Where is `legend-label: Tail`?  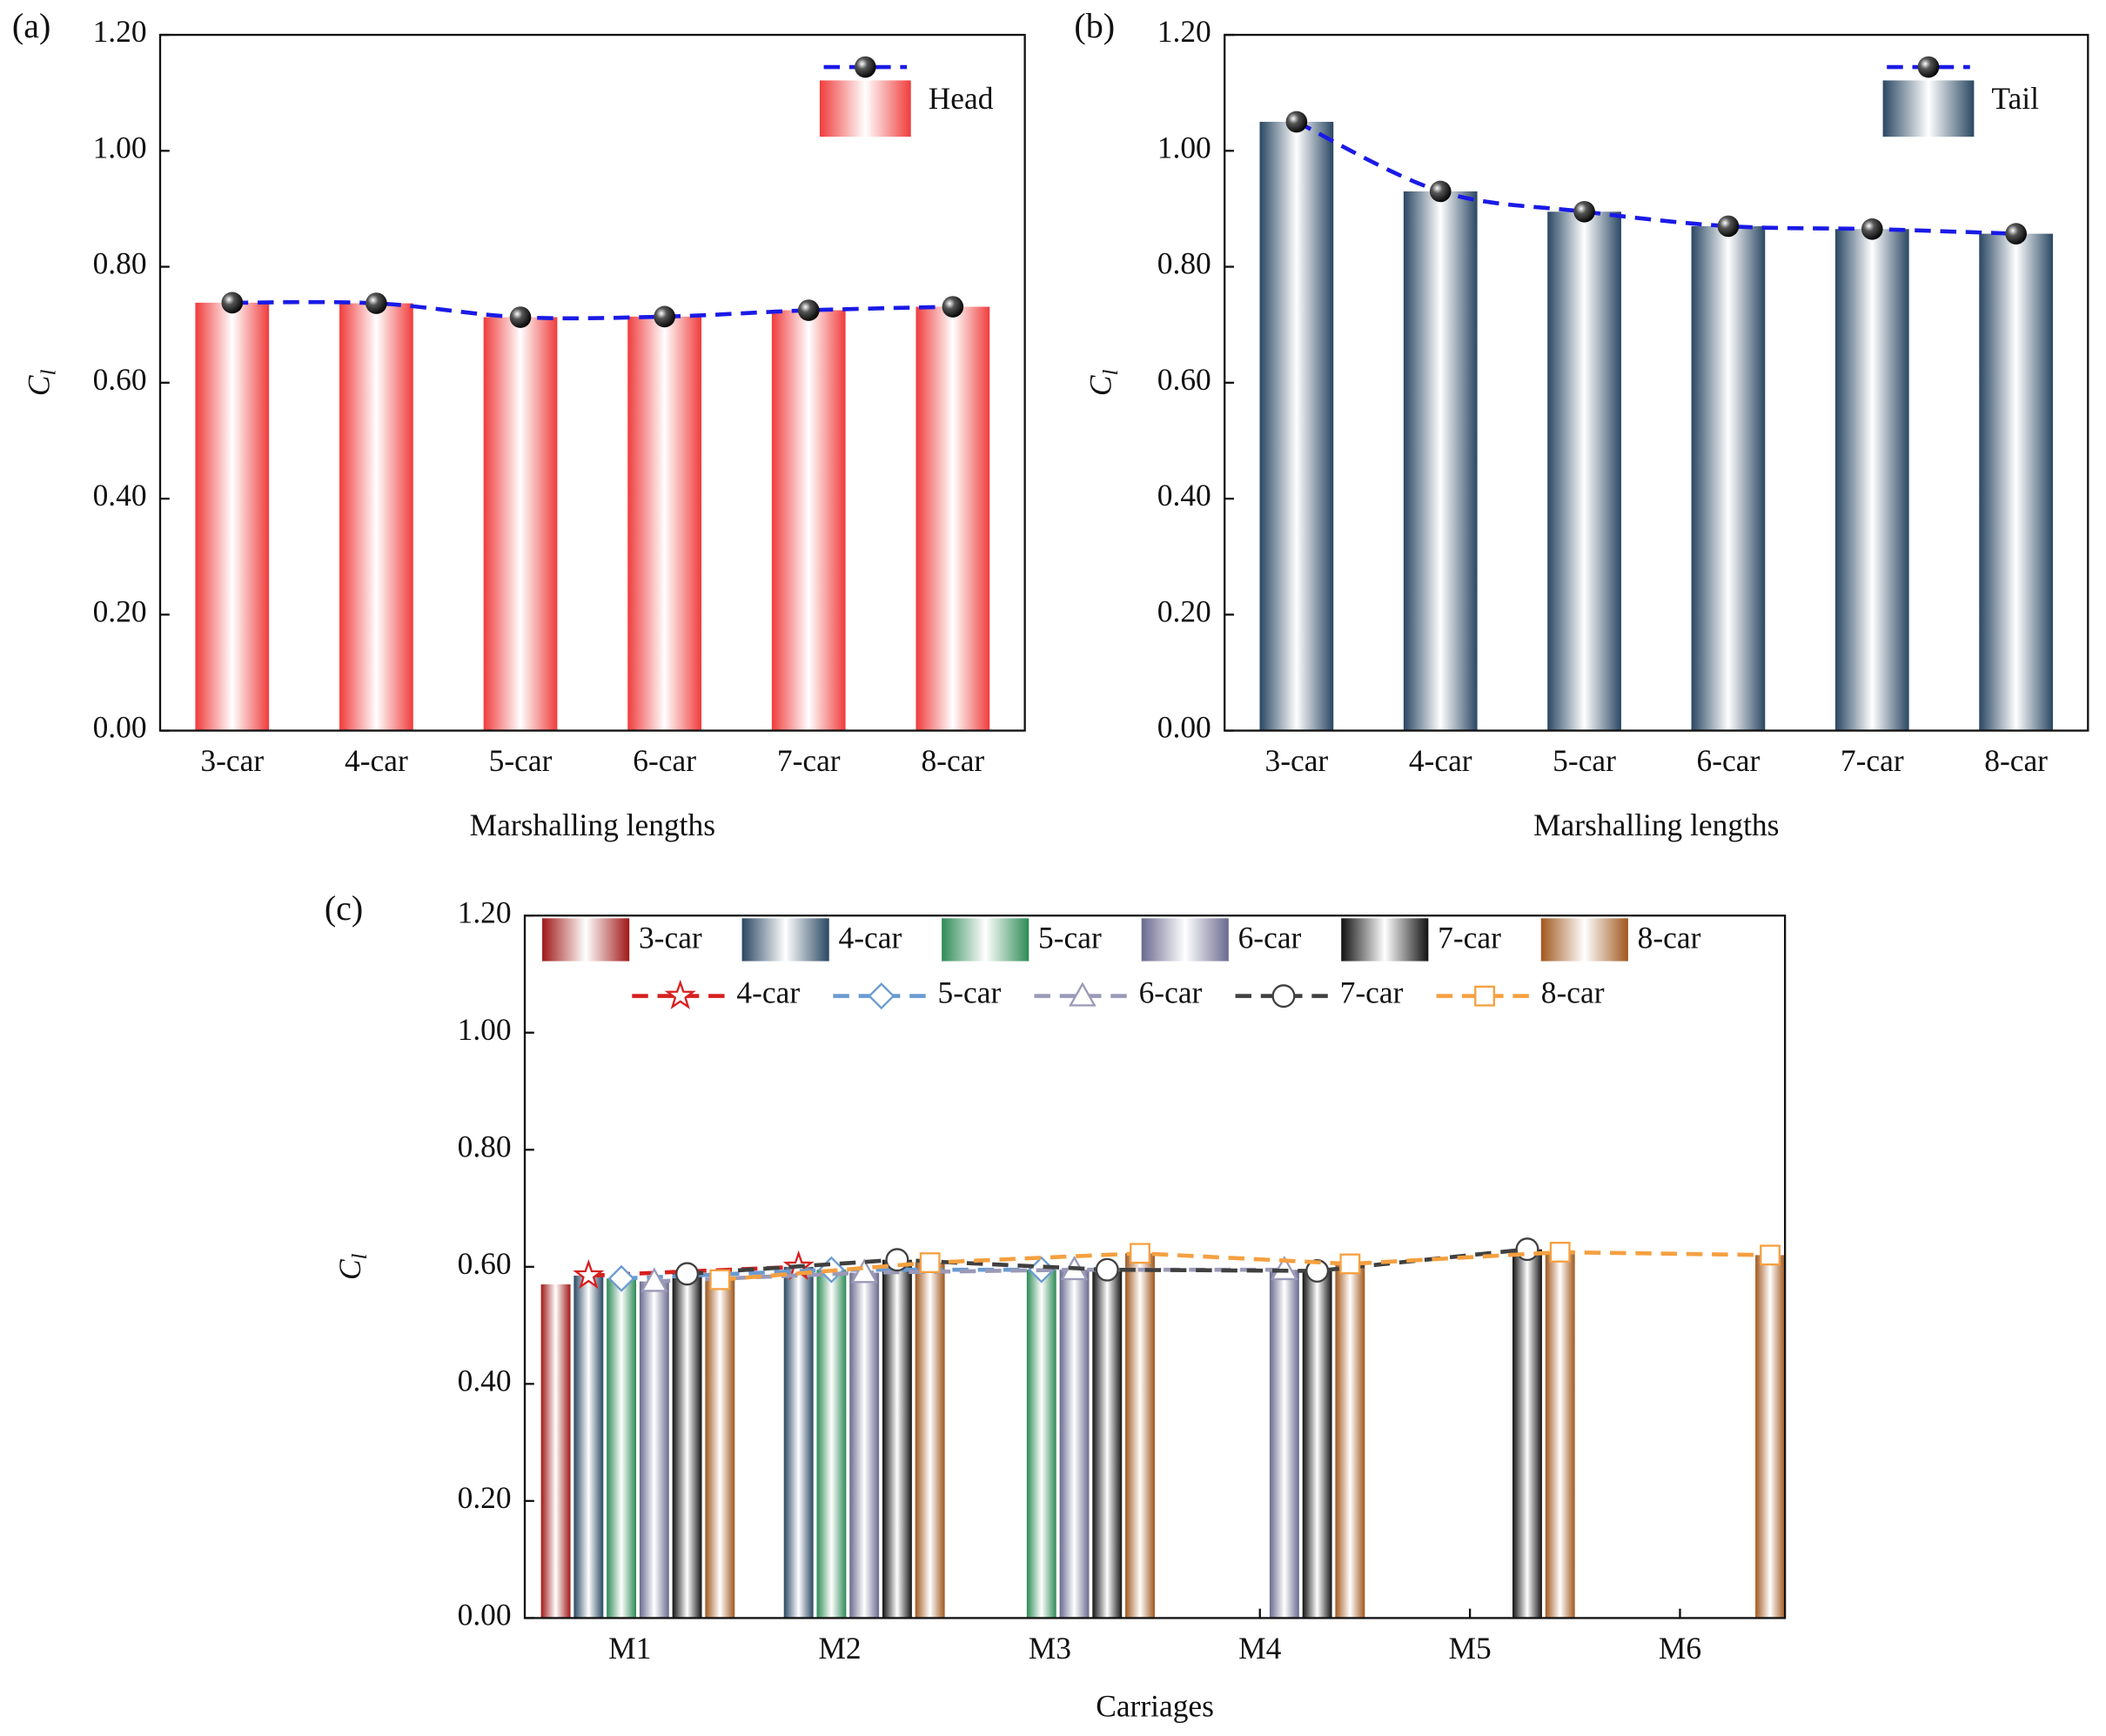 legend-label: Tail is located at coordinates (2015, 98).